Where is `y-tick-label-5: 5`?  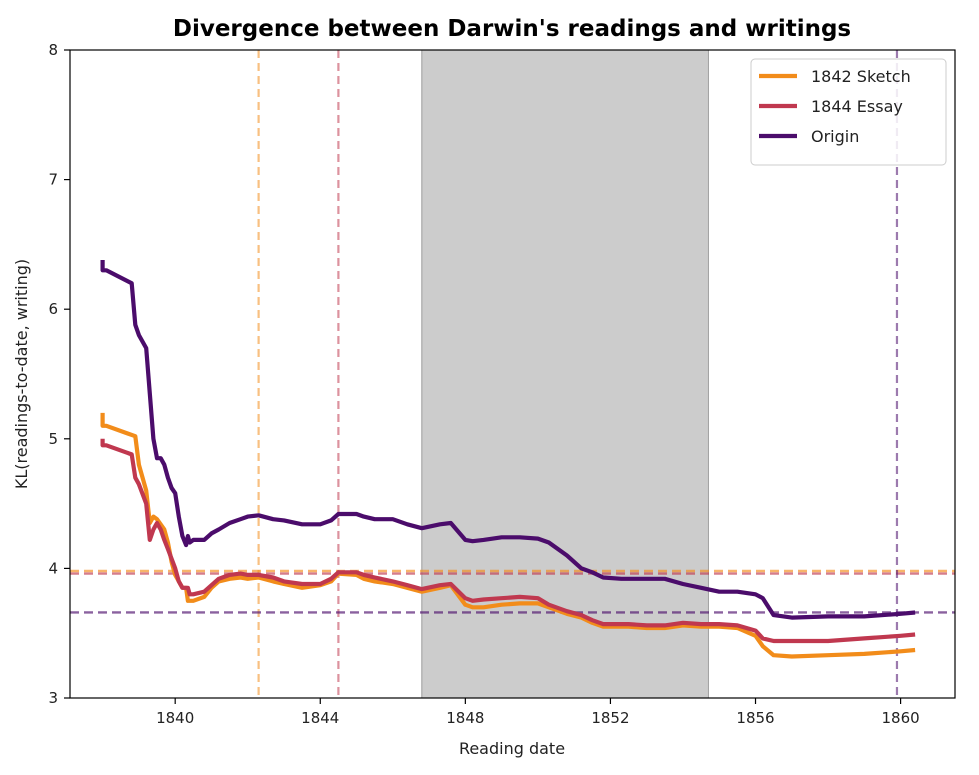
y-tick-label-5: 5 is located at coordinates (53, 439).